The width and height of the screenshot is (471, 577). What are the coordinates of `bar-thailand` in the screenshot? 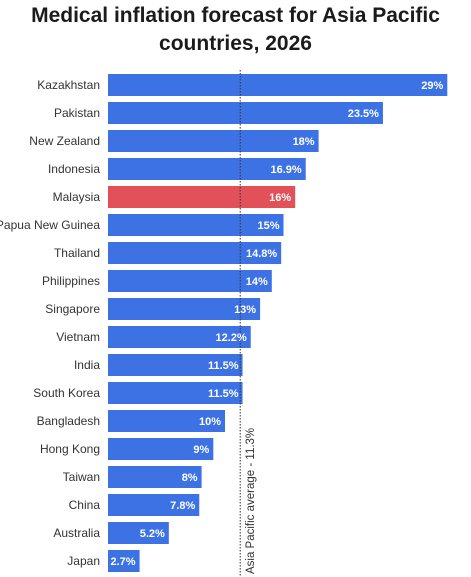 It's located at (195, 253).